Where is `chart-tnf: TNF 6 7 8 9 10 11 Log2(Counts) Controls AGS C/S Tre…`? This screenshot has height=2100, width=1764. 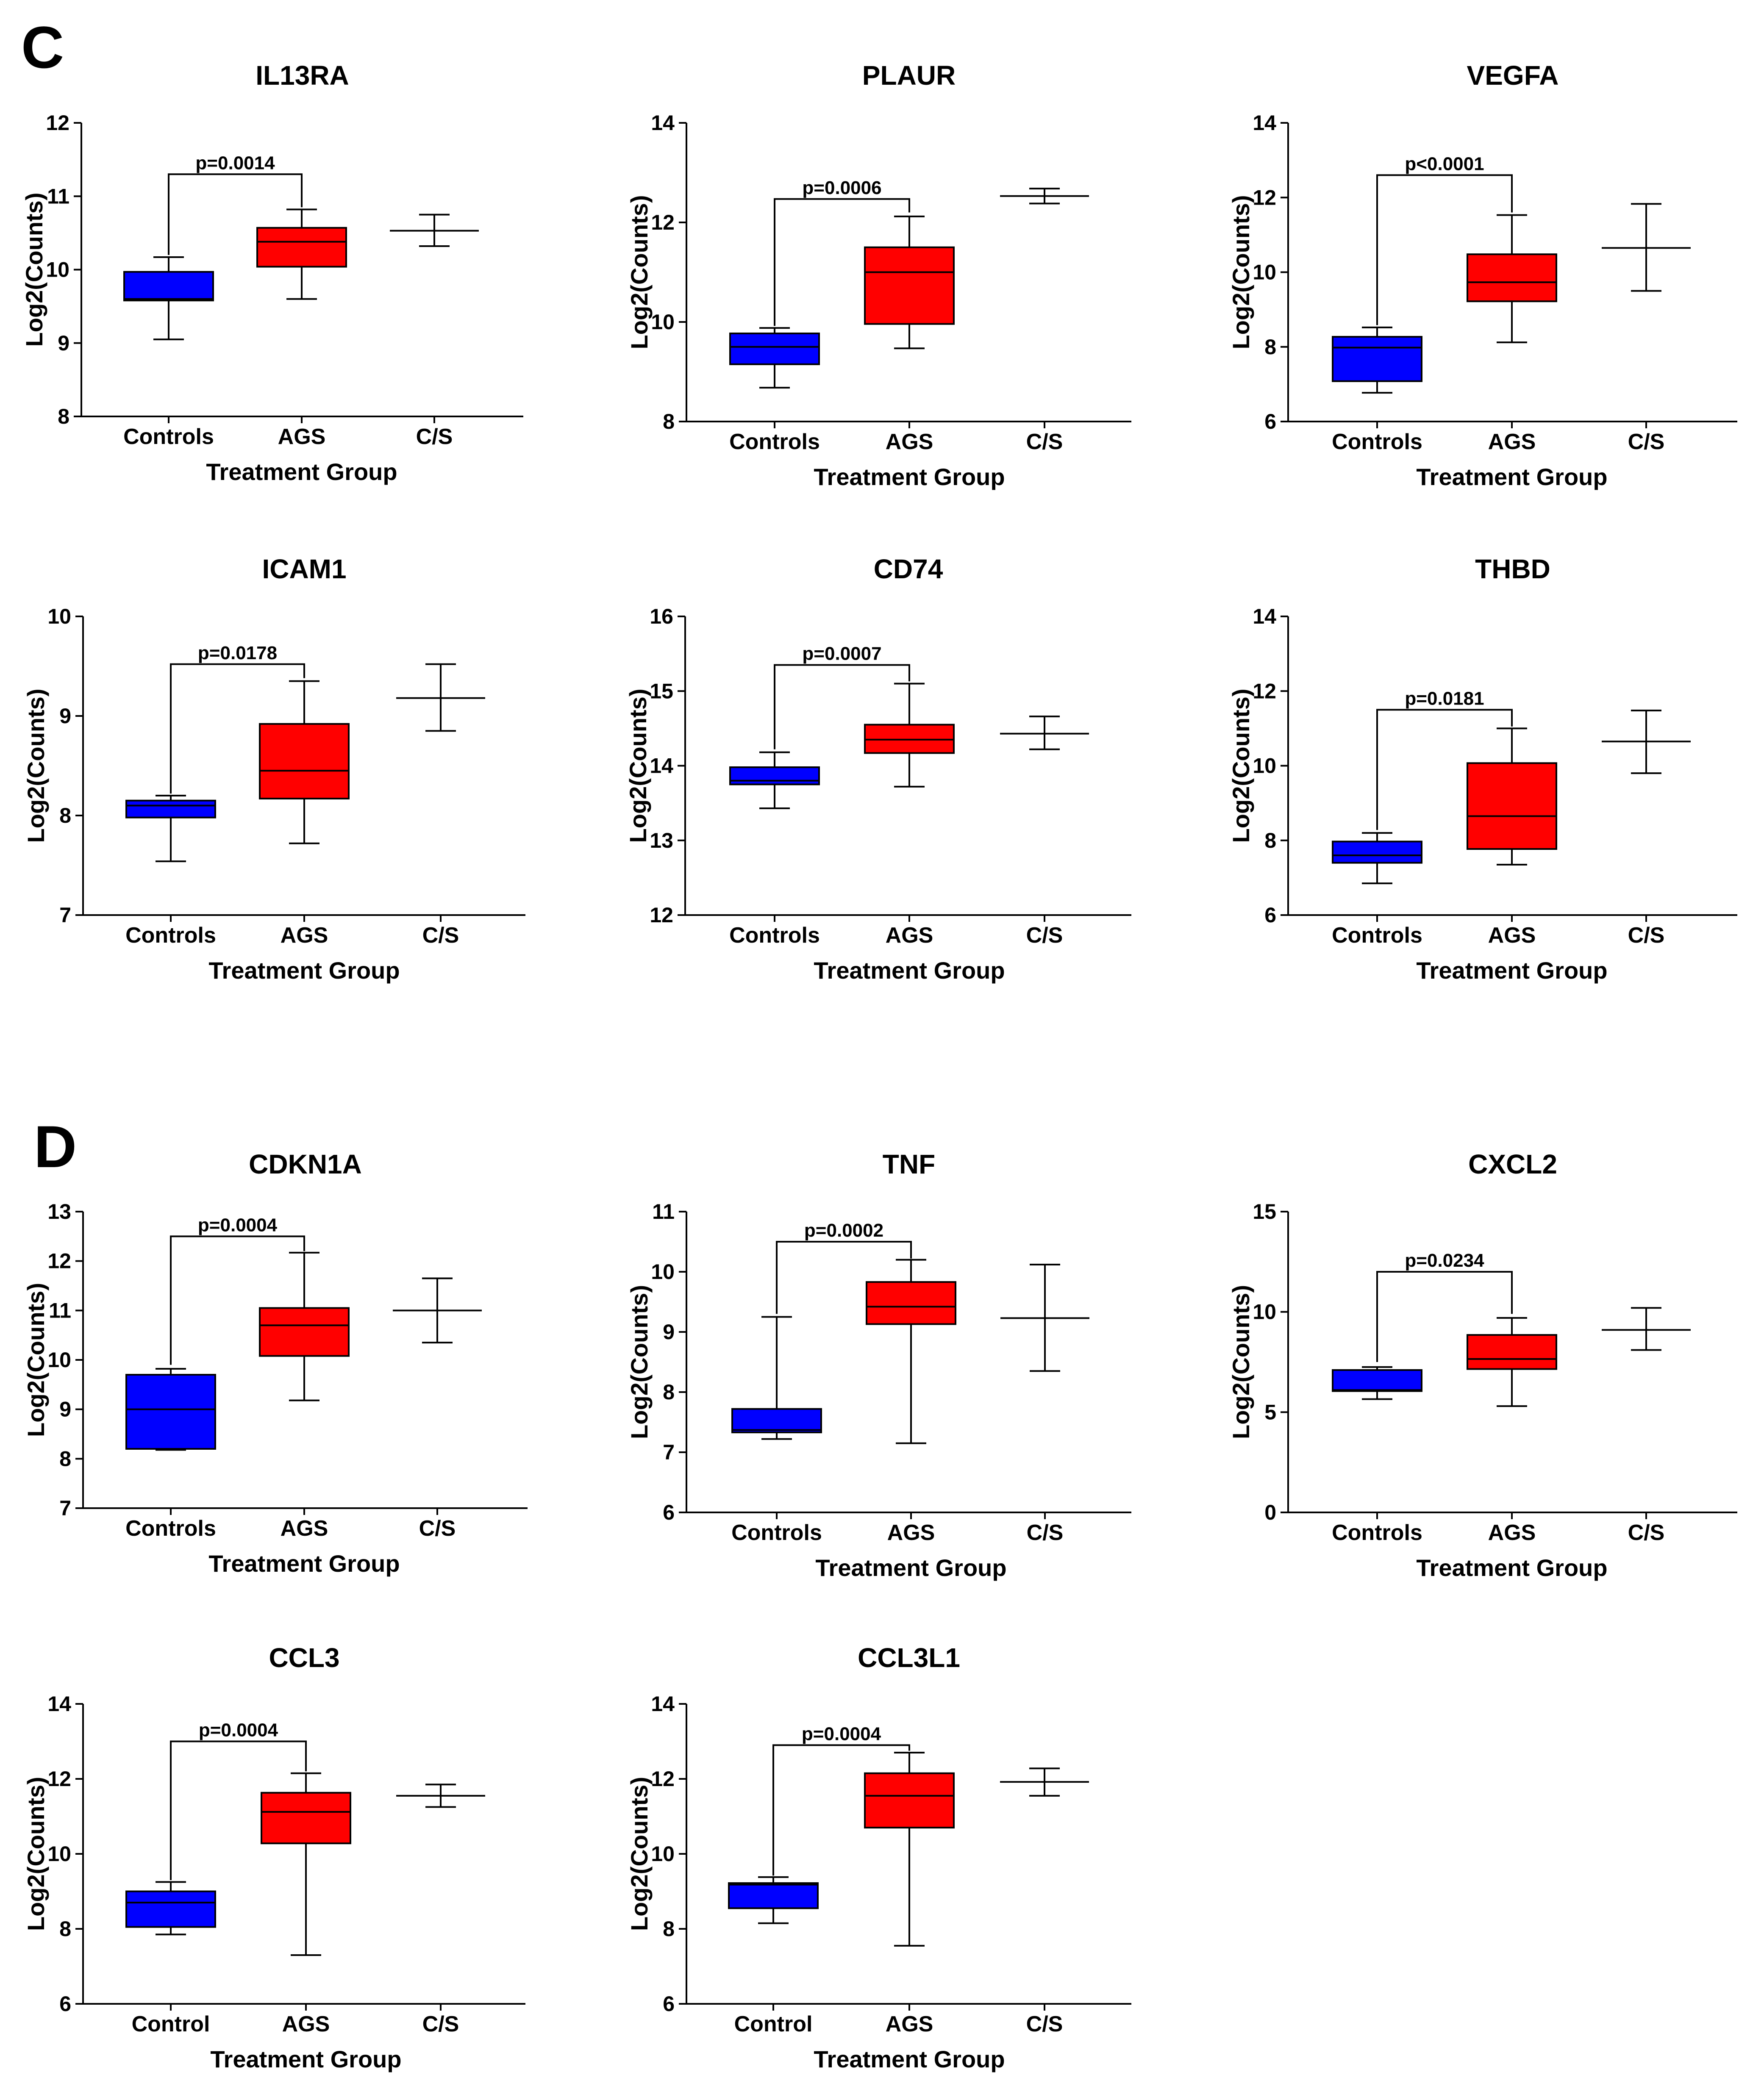
chart-tnf: TNF 6 7 8 9 10 11 Log2(Counts) Controls AGS C/S Tre… is located at coordinates (878, 1365).